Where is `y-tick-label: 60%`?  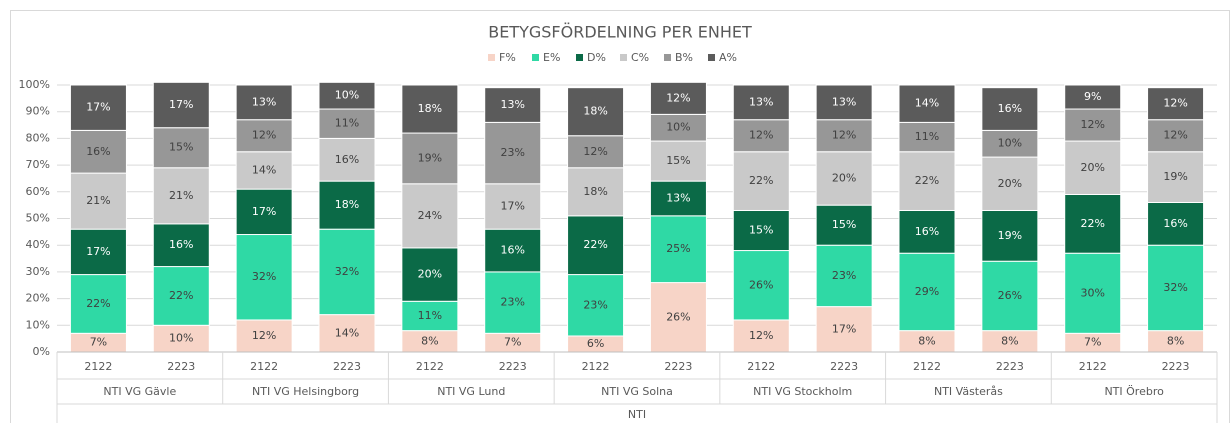
y-tick-label: 60% is located at coordinates (38, 191).